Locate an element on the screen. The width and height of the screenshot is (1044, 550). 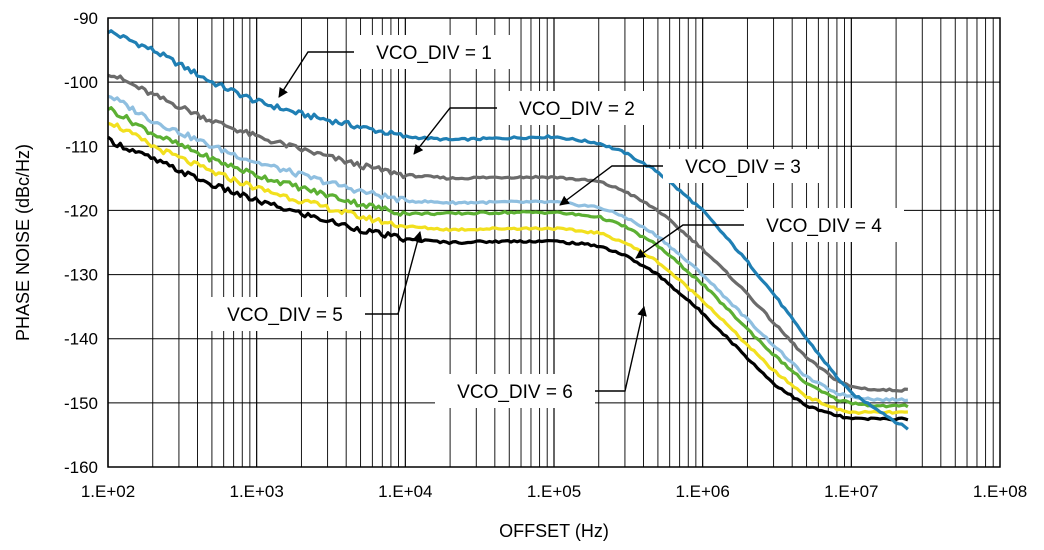
y-axis-title: PHASE NOISE (dBc/Hz) is located at coordinates (23, 242).